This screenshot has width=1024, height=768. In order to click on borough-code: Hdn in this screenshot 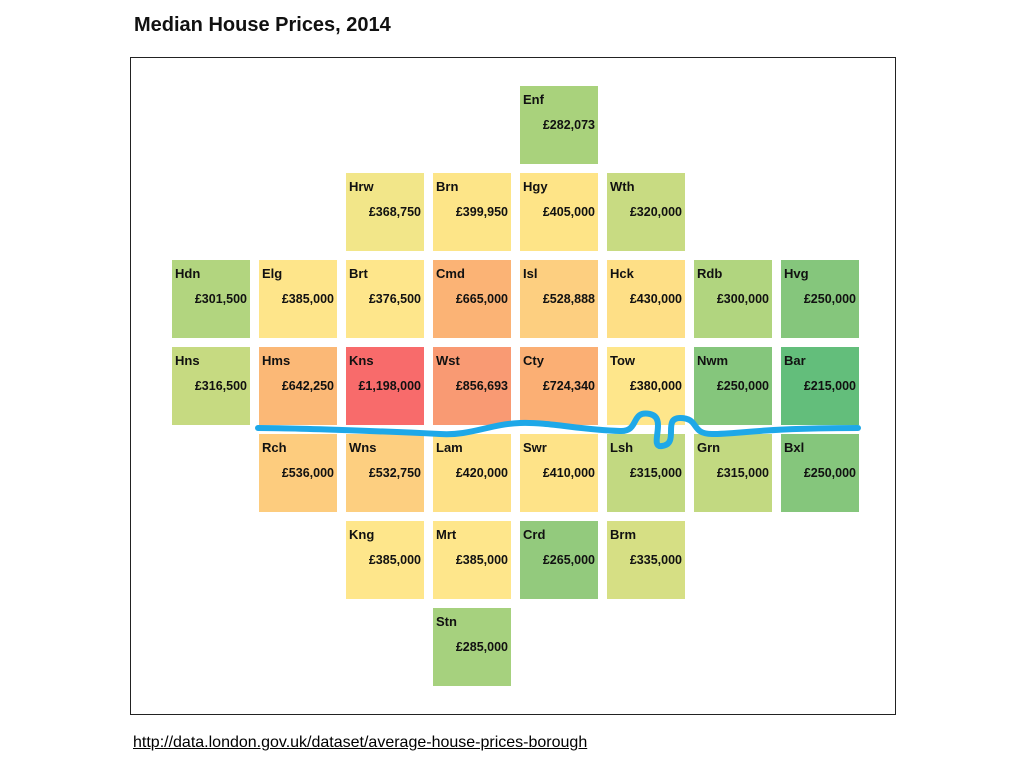, I will do `click(188, 273)`.